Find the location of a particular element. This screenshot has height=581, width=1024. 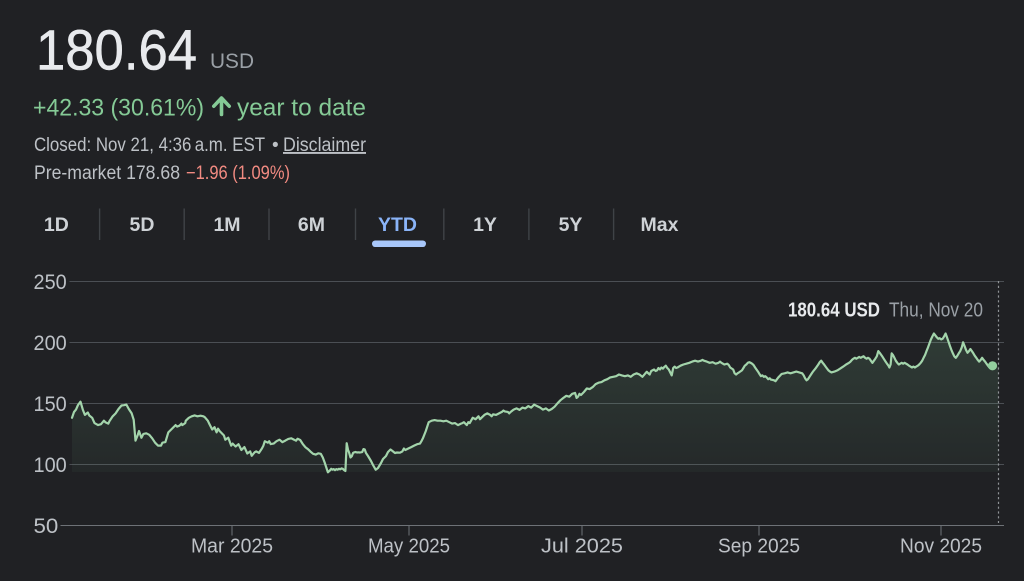

svg-text: Max is located at coordinates (660, 225).